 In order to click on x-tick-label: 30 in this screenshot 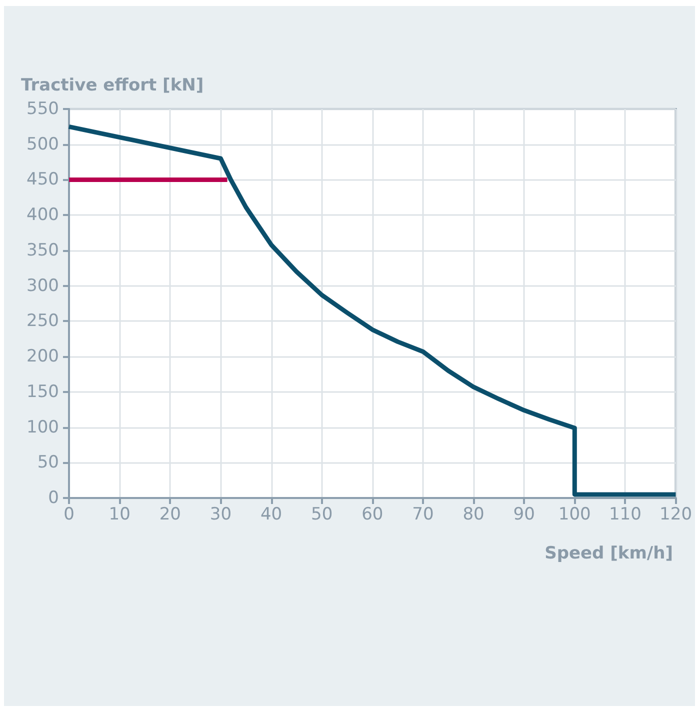, I will do `click(221, 514)`.